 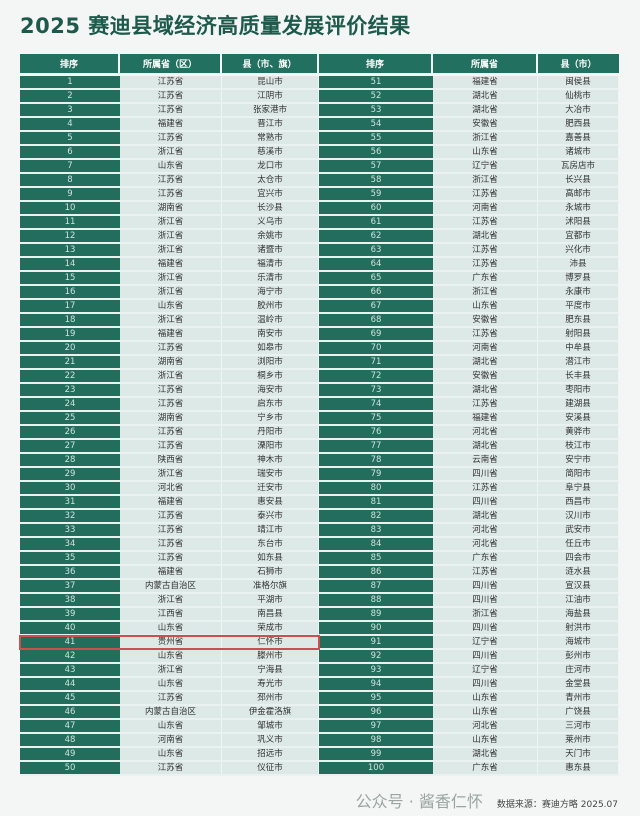 What do you see at coordinates (70, 643) in the screenshot?
I see `rank-cell: 41` at bounding box center [70, 643].